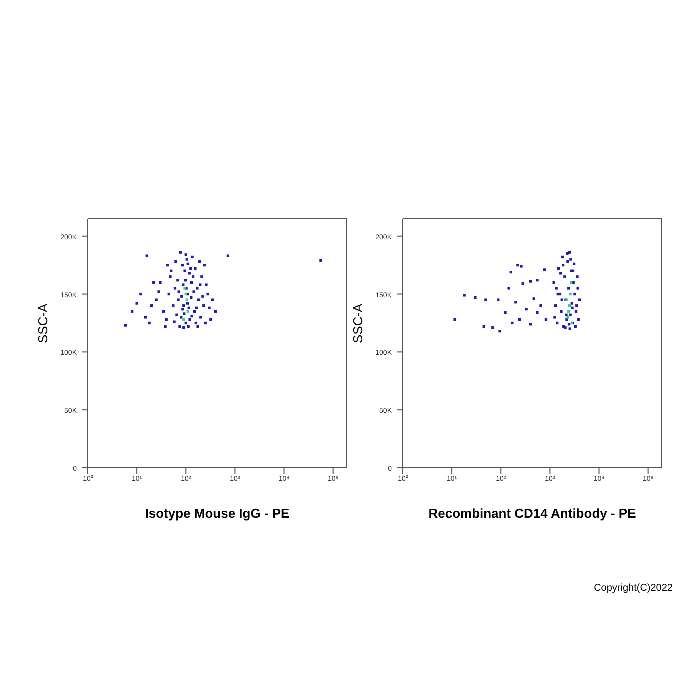 The width and height of the screenshot is (700, 700). Describe the element at coordinates (633, 588) in the screenshot. I see `text: Copyright(C)2022` at that location.